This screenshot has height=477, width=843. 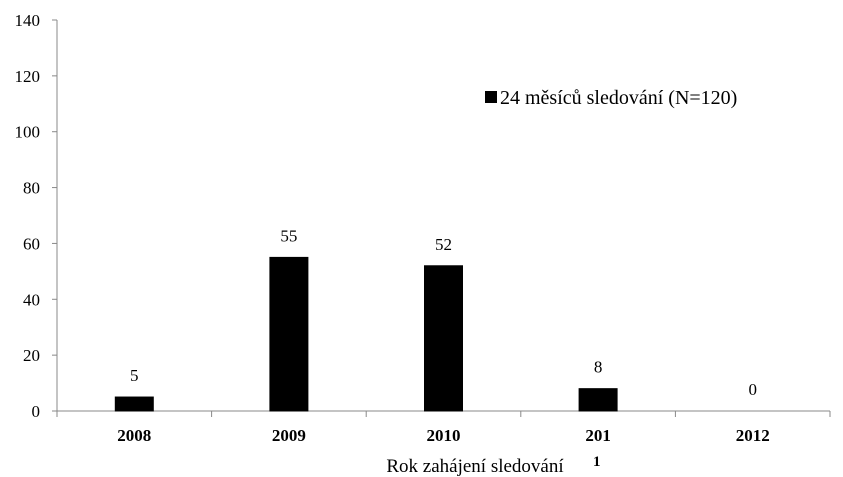 What do you see at coordinates (618, 98) in the screenshot?
I see `legend-label: 24 měsíců sledování (N=120)` at bounding box center [618, 98].